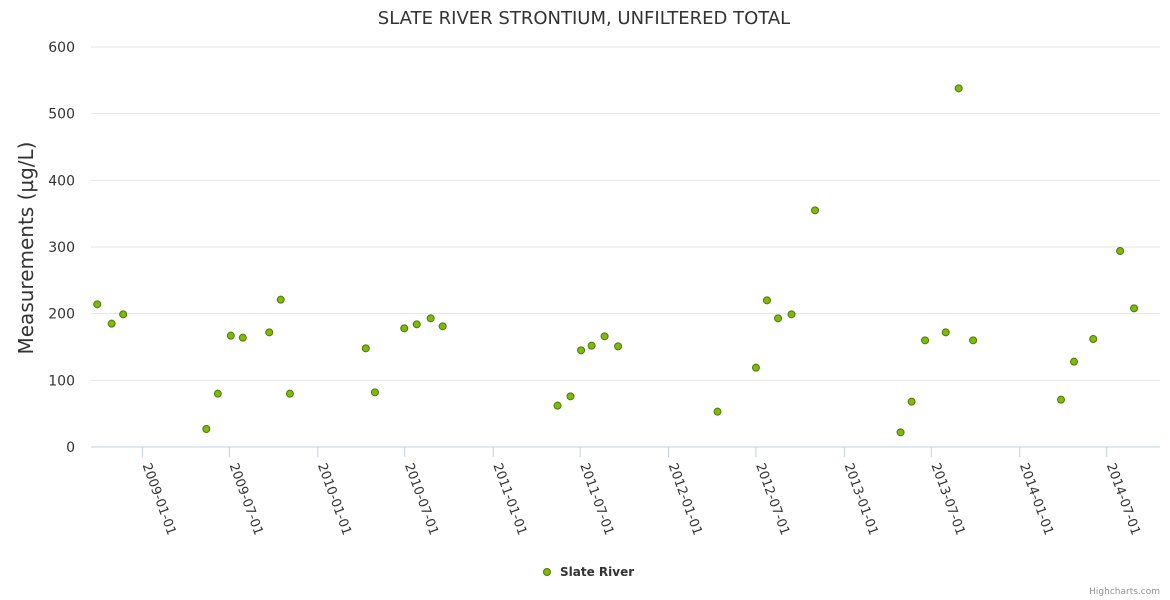  Describe the element at coordinates (334, 499) in the screenshot. I see `x-tick-label: 2010-01-01` at that location.